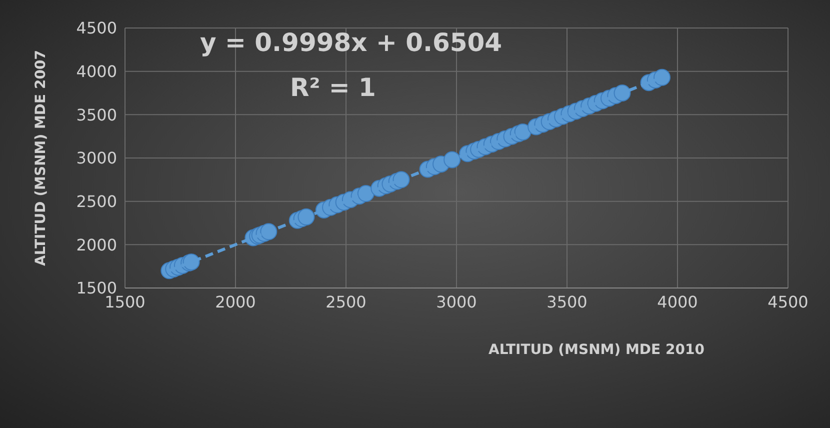 Image resolution: width=830 pixels, height=428 pixels. What do you see at coordinates (96, 114) in the screenshot?
I see `y-tick-label: 3500` at bounding box center [96, 114].